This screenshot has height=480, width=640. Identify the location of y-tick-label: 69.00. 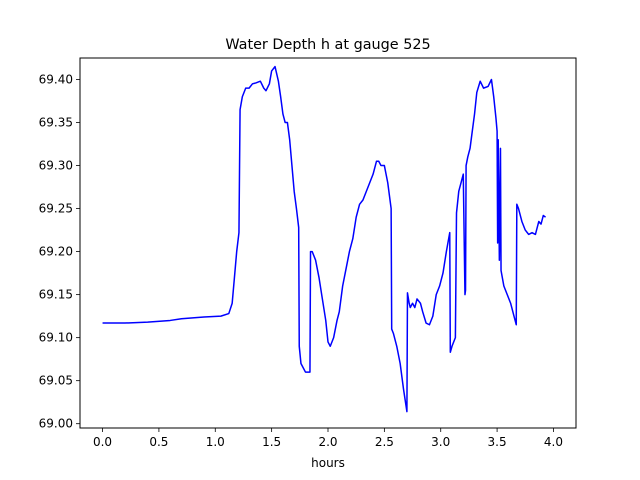
(56, 424).